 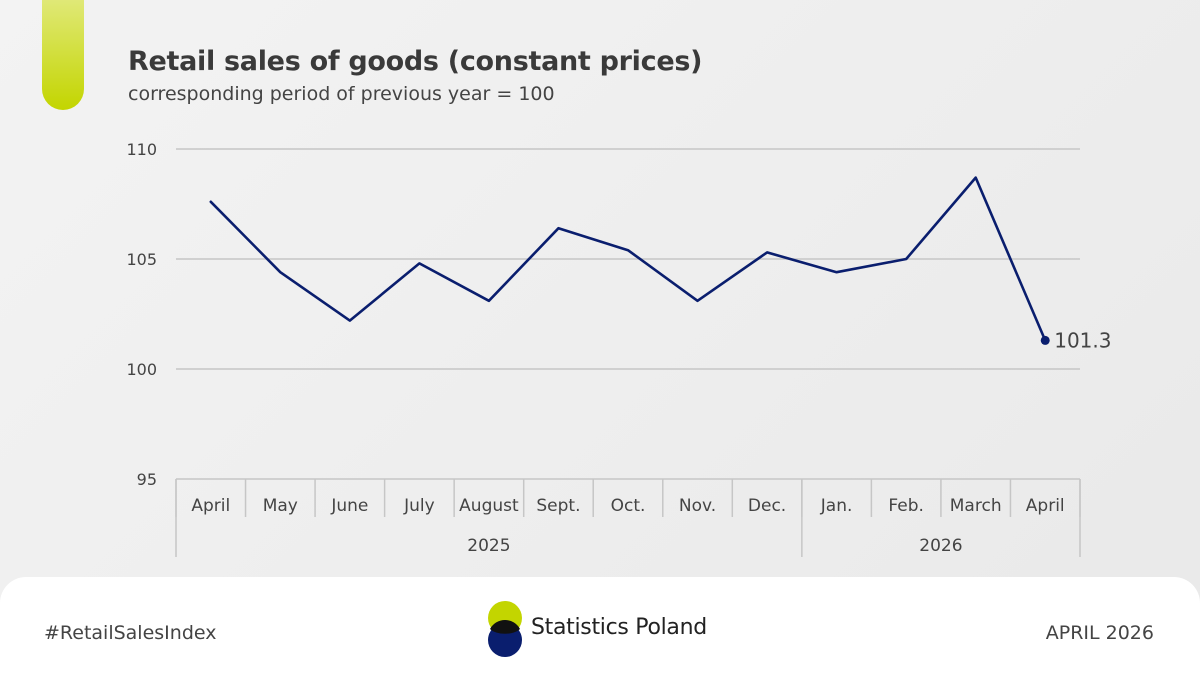 What do you see at coordinates (940, 546) in the screenshot?
I see `year-label: 2026` at bounding box center [940, 546].